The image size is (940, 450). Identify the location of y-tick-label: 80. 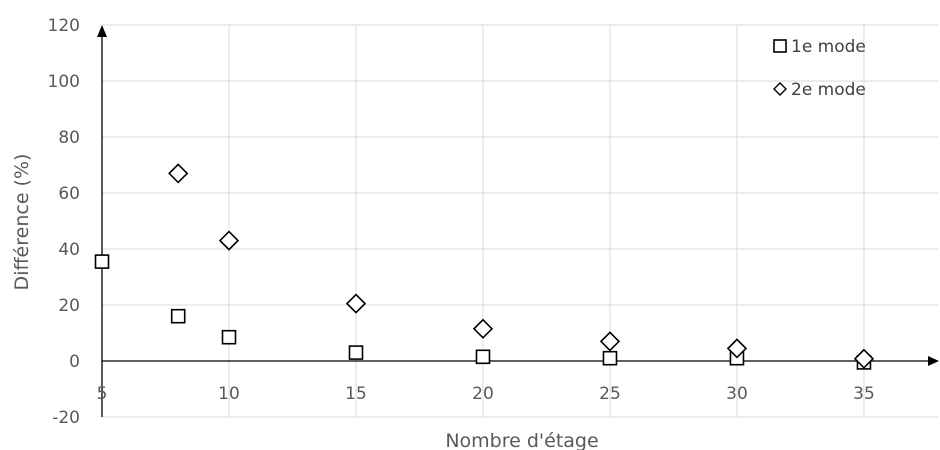
(69, 138).